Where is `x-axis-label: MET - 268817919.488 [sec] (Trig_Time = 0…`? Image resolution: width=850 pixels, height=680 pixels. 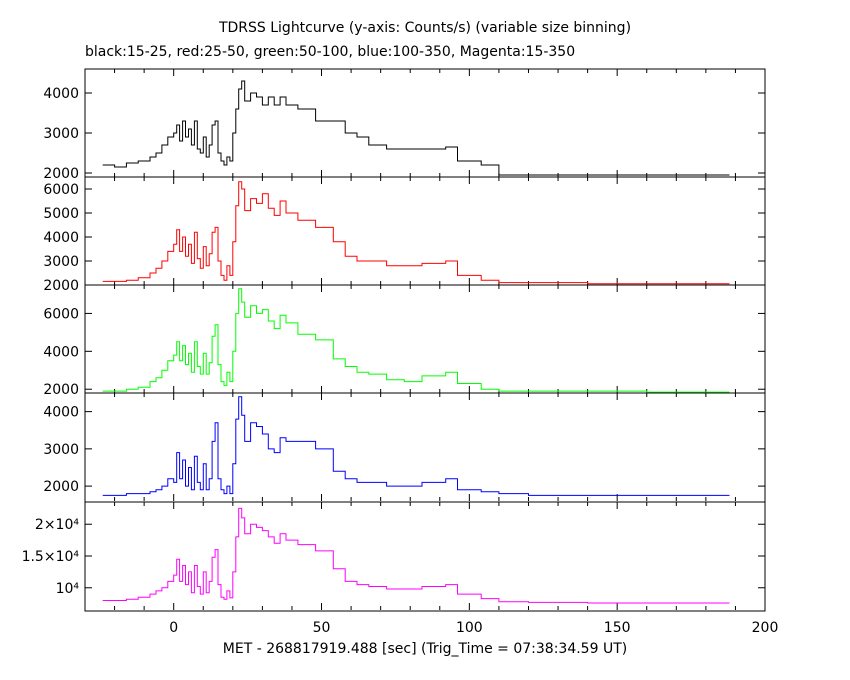 x-axis-label: MET - 268817919.488 [sec] (Trig_Time = 0… is located at coordinates (425, 649).